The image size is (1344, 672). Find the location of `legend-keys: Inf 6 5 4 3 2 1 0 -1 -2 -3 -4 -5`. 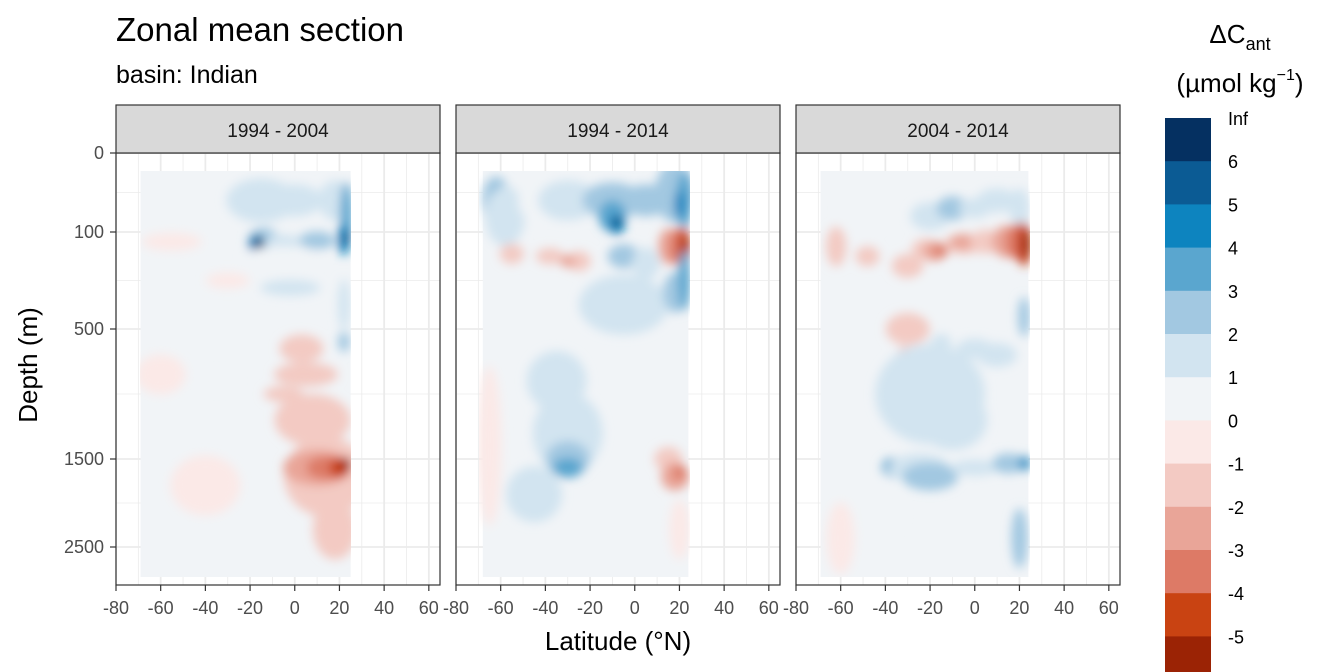

legend-keys: Inf 6 5 4 3 2 1 0 -1 -2 -3 -4 -5 is located at coordinates (1207, 390).